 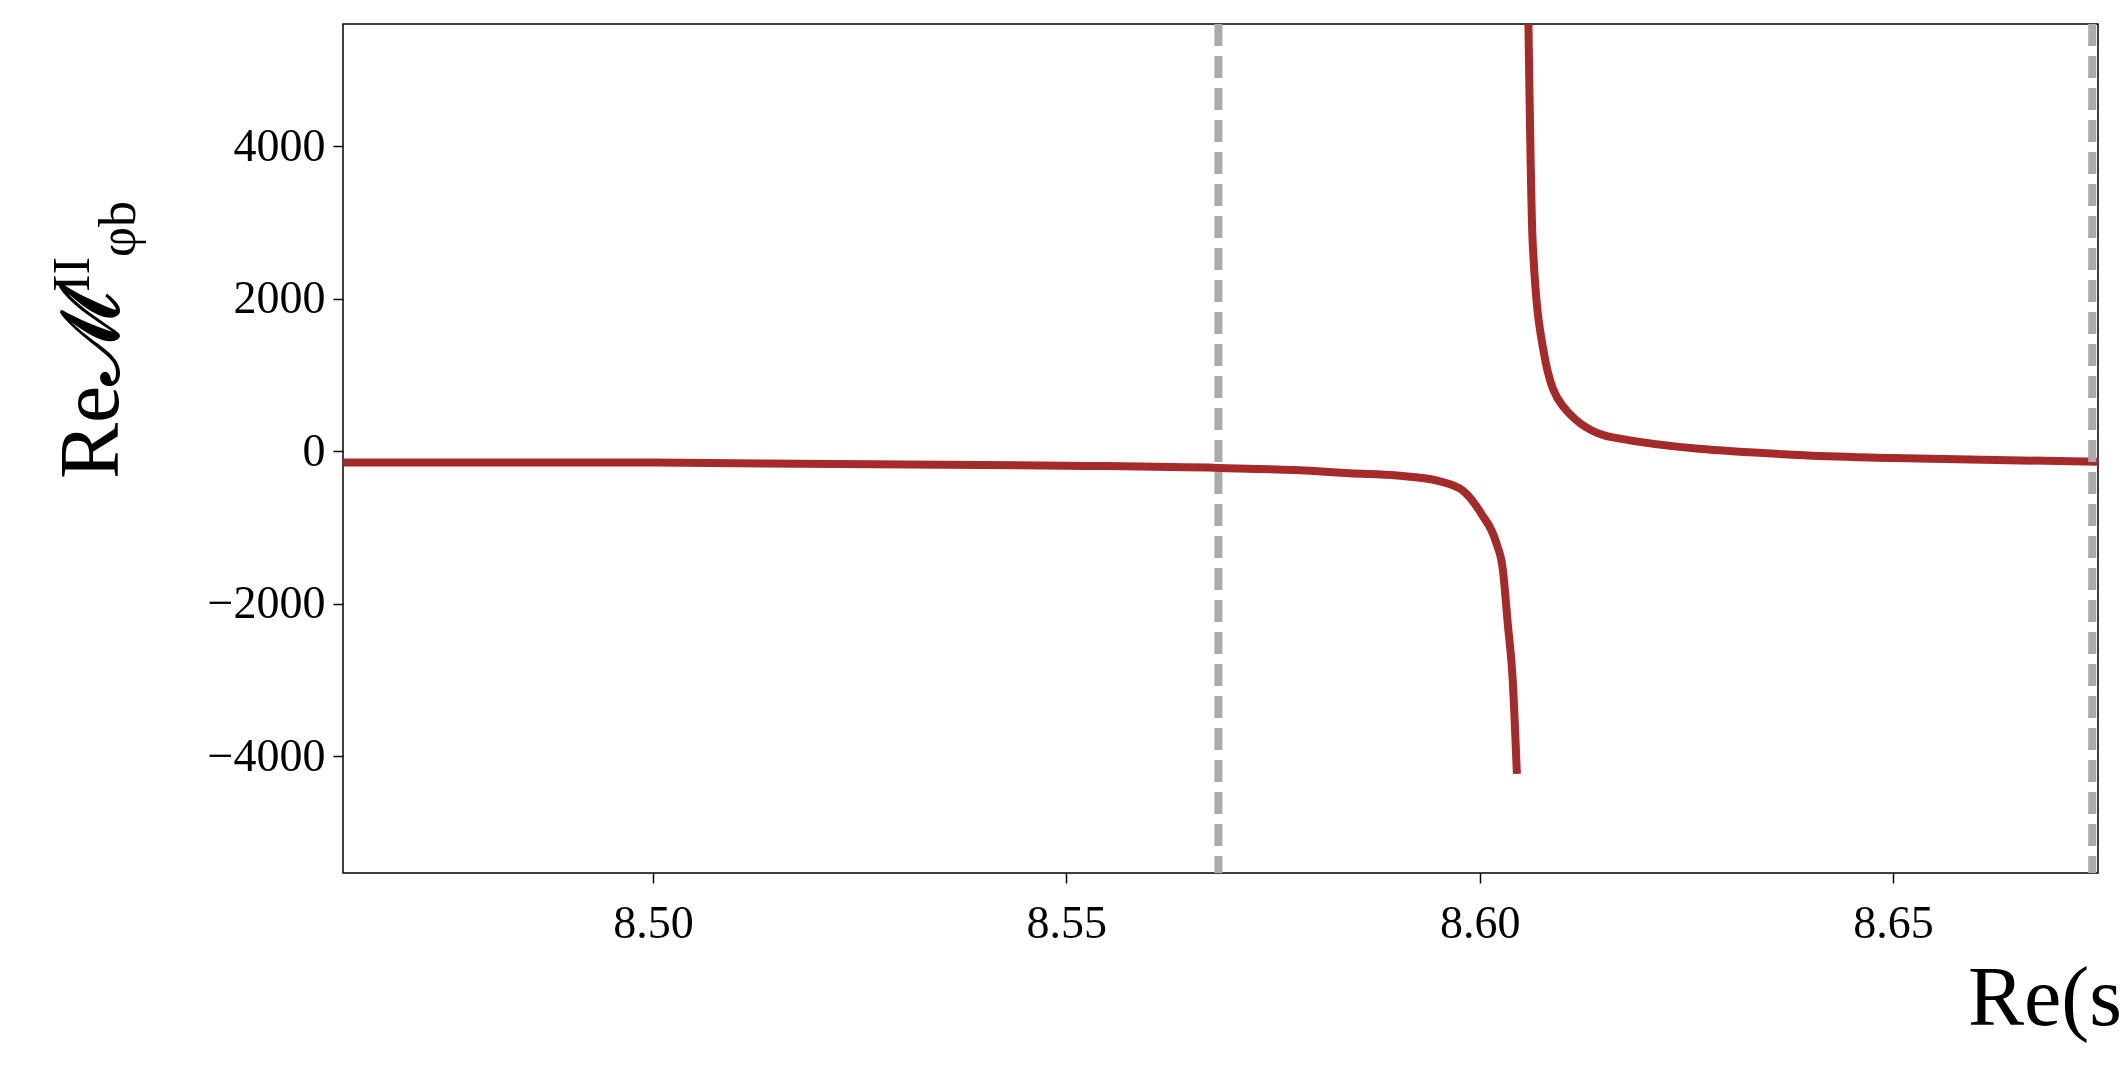 What do you see at coordinates (1893, 922) in the screenshot?
I see `x-tick-label: 8.65` at bounding box center [1893, 922].